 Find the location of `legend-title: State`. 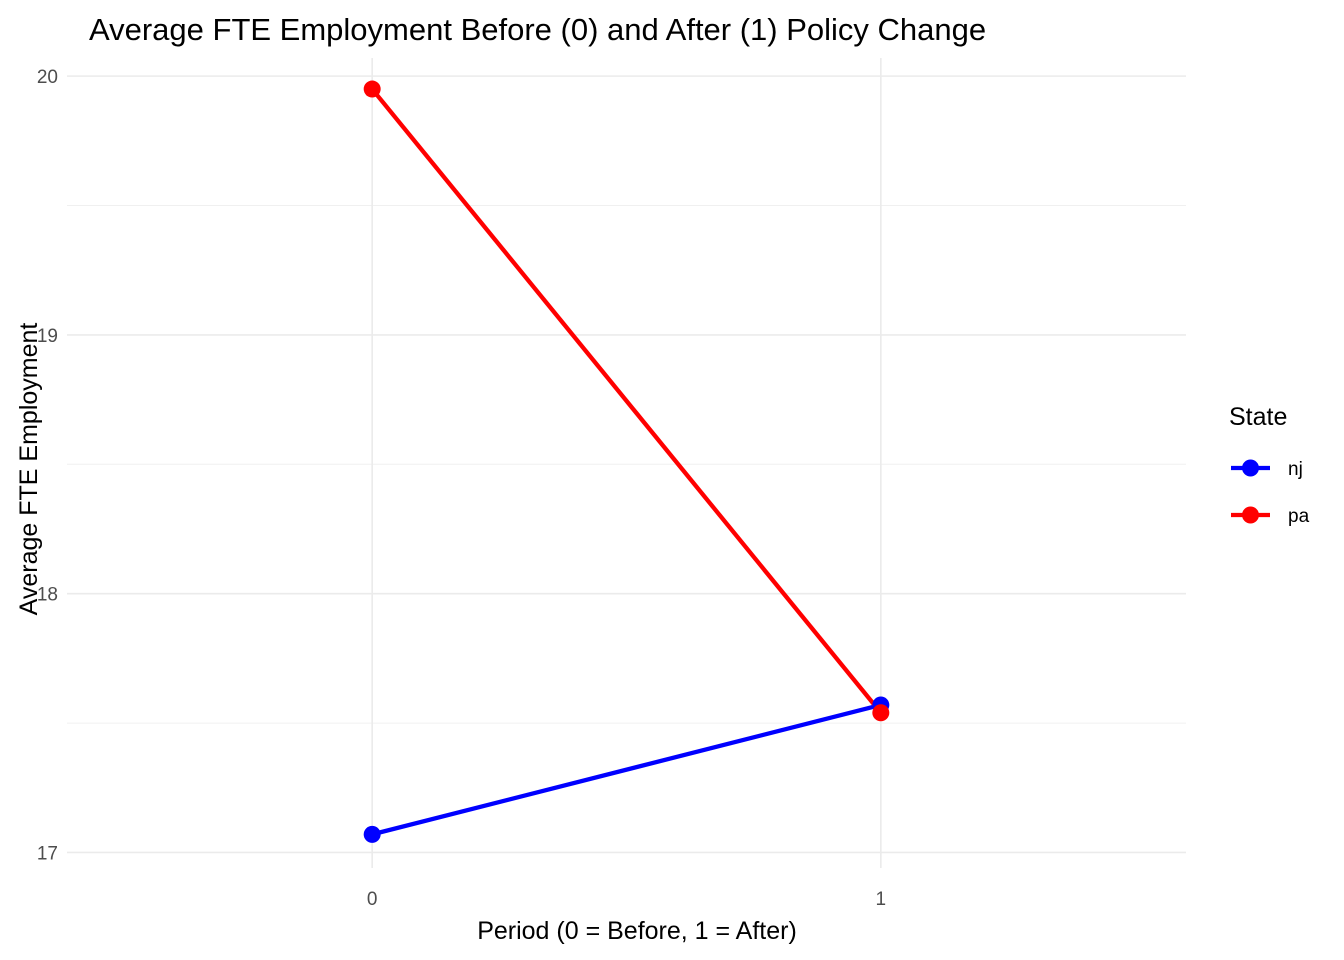

legend-title: State is located at coordinates (1258, 417).